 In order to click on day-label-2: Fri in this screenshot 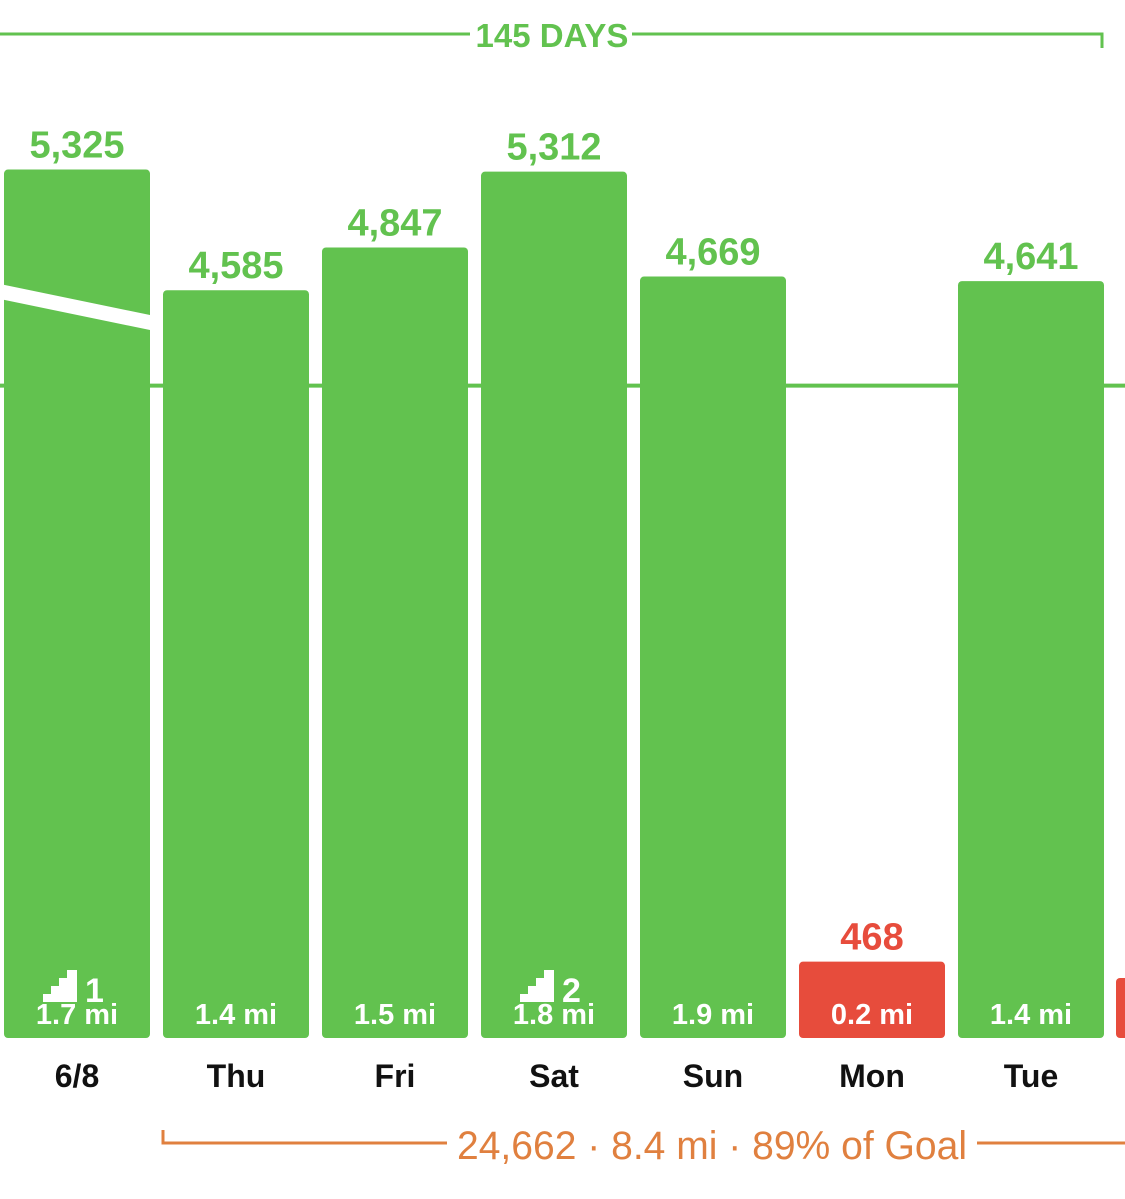, I will do `click(395, 1076)`.